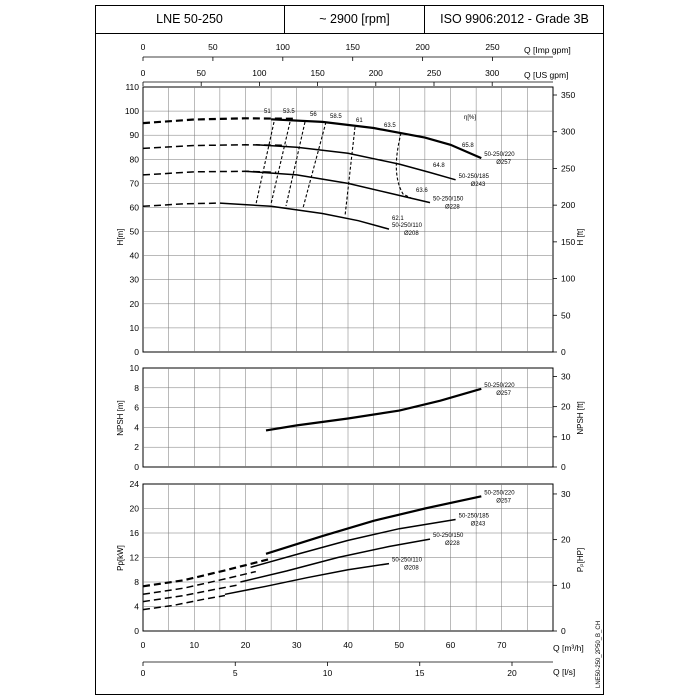 Image resolution: width=700 pixels, height=700 pixels. I want to click on eff-label-56: 56, so click(313, 115).